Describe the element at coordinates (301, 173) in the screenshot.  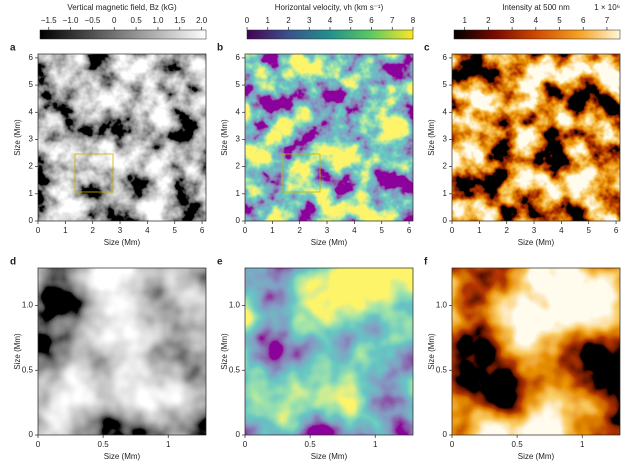
I see `zoom-box` at that location.